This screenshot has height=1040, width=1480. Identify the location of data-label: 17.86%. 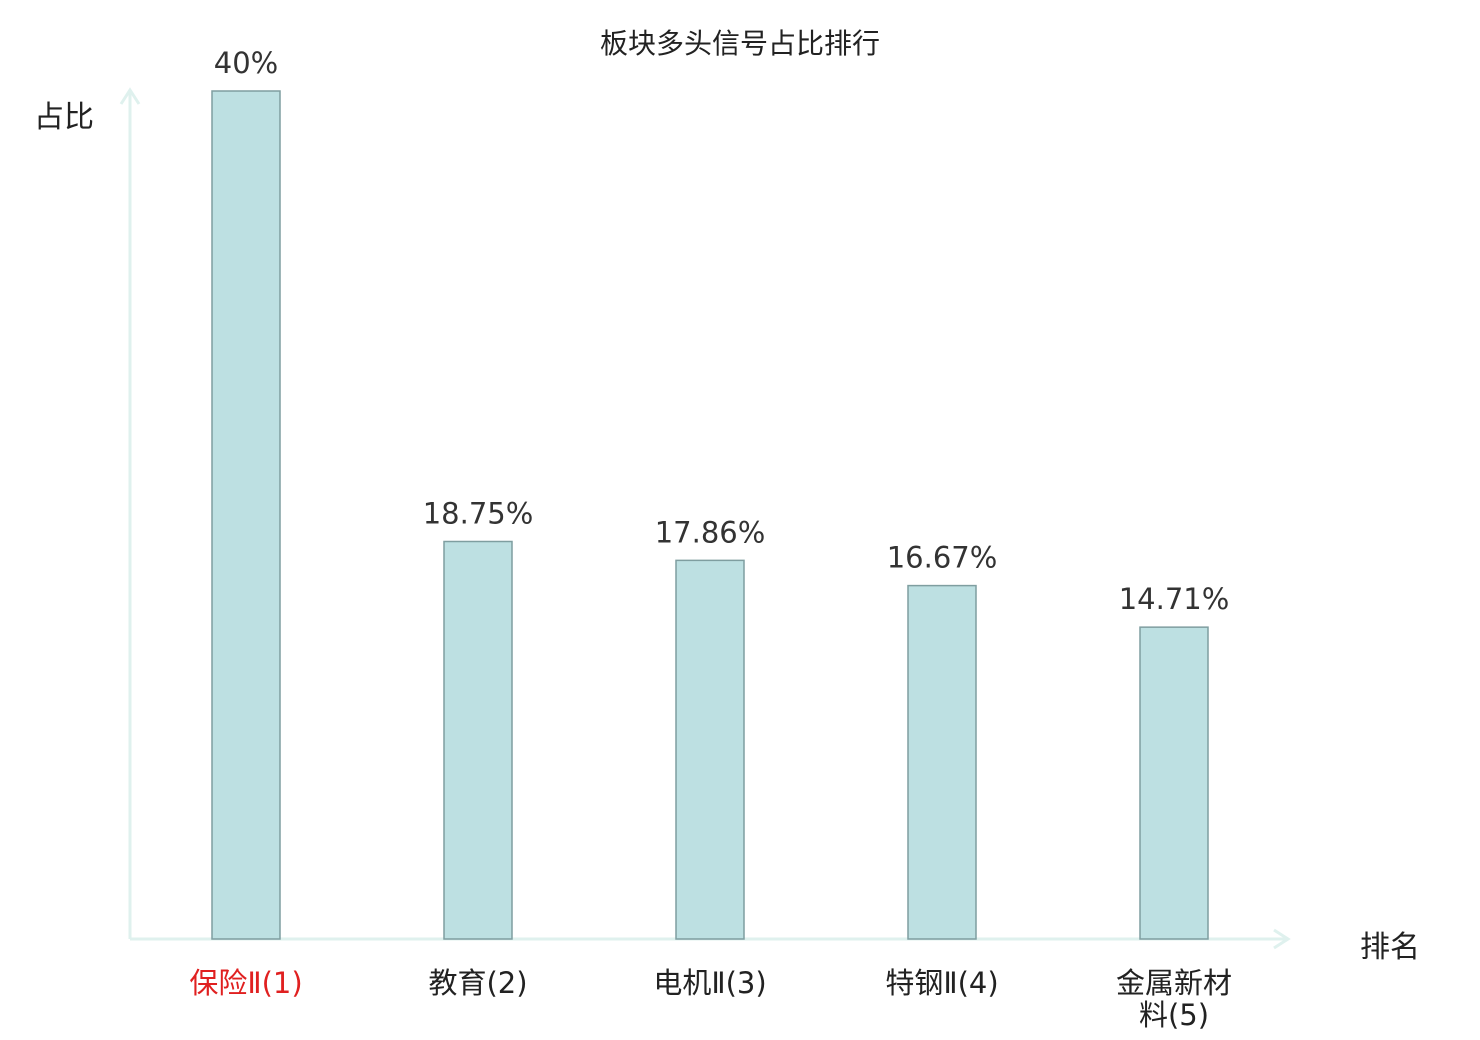
(710, 532).